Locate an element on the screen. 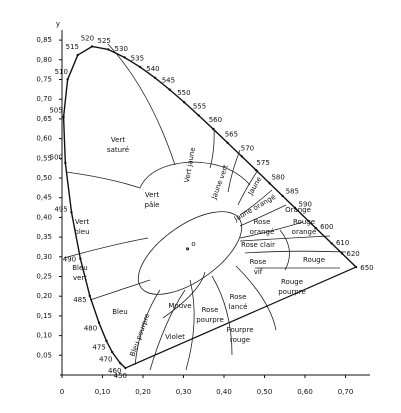 This screenshot has width=401, height=413. purple-line is located at coordinates (241, 317).